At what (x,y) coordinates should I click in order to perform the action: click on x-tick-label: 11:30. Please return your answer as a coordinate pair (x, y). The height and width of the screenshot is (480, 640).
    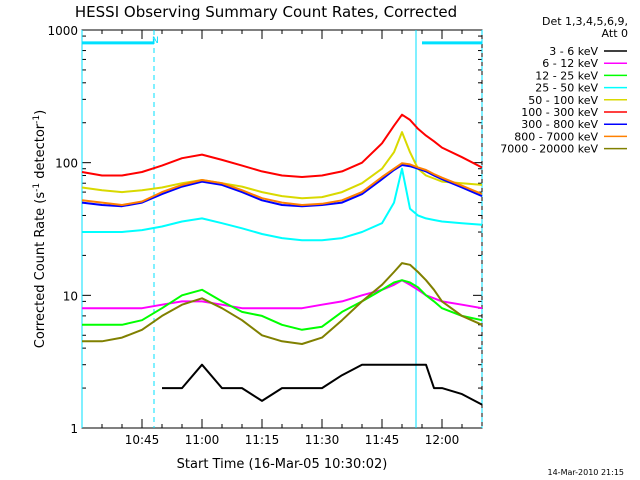
    Looking at the image, I should click on (322, 440).